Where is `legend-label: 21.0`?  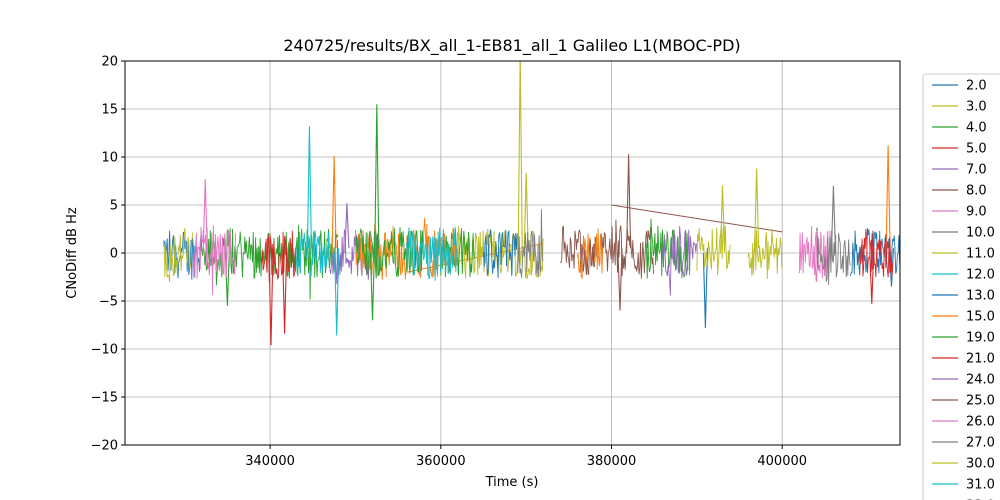
legend-label: 21.0 is located at coordinates (980, 359).